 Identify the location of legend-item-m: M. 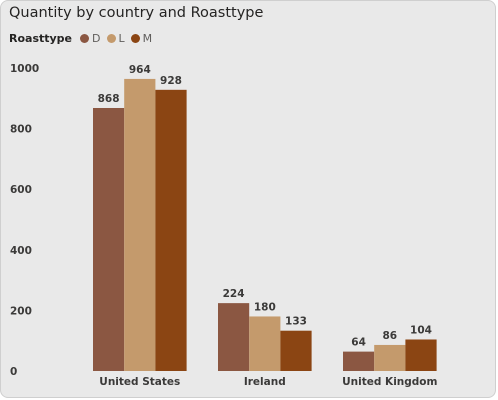
(141, 38).